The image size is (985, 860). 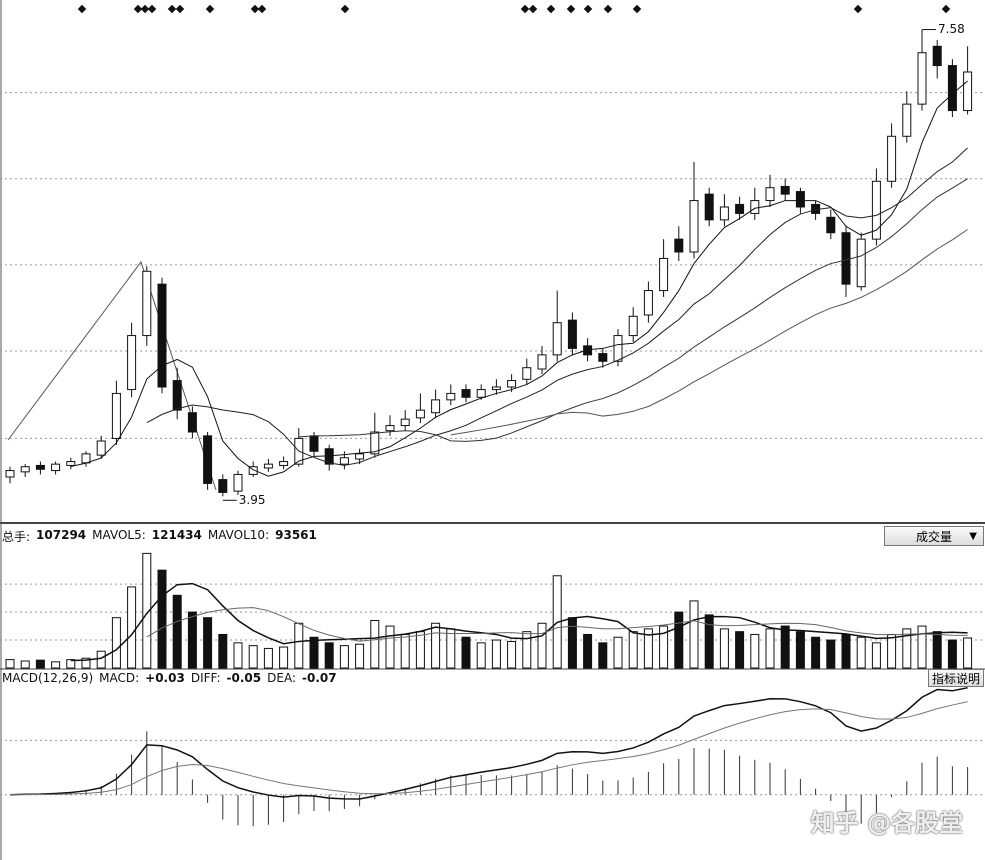 What do you see at coordinates (956, 678) in the screenshot?
I see `indicator-help-button: 指标说明` at bounding box center [956, 678].